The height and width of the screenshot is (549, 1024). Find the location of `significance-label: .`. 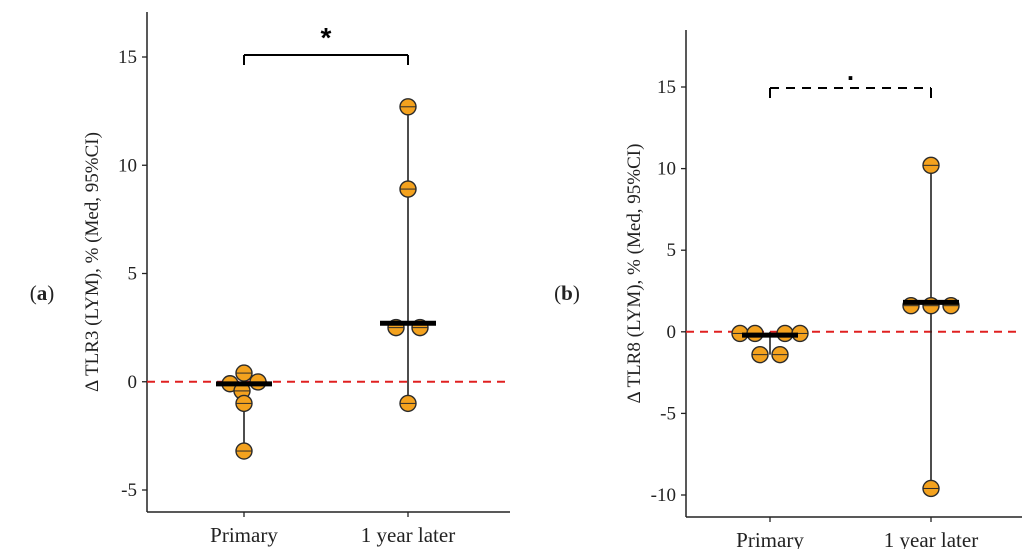

significance-label: . is located at coordinates (850, 71).